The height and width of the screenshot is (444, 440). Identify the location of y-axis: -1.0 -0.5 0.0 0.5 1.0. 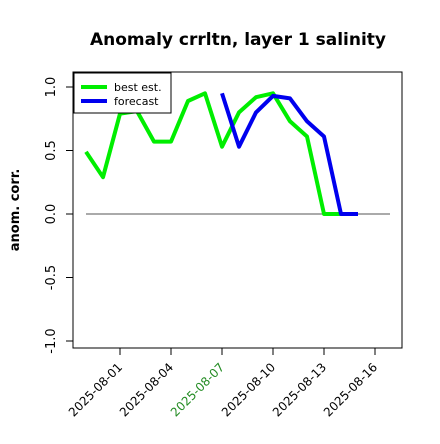
(58, 215).